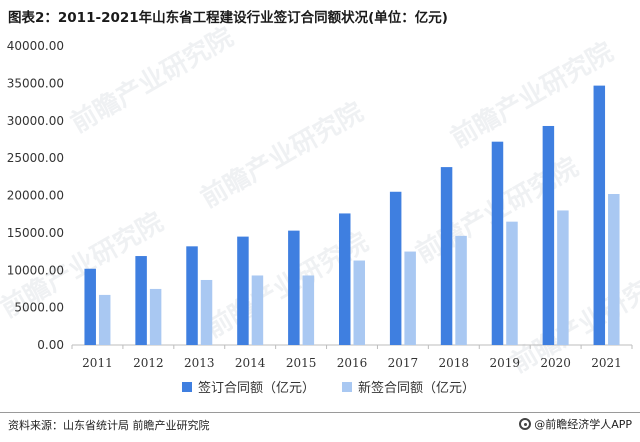 The image size is (640, 442). What do you see at coordinates (109, 425) in the screenshot?
I see `source-note: 资料来源：山东省统计局 前瞻产业研究院` at bounding box center [109, 425].